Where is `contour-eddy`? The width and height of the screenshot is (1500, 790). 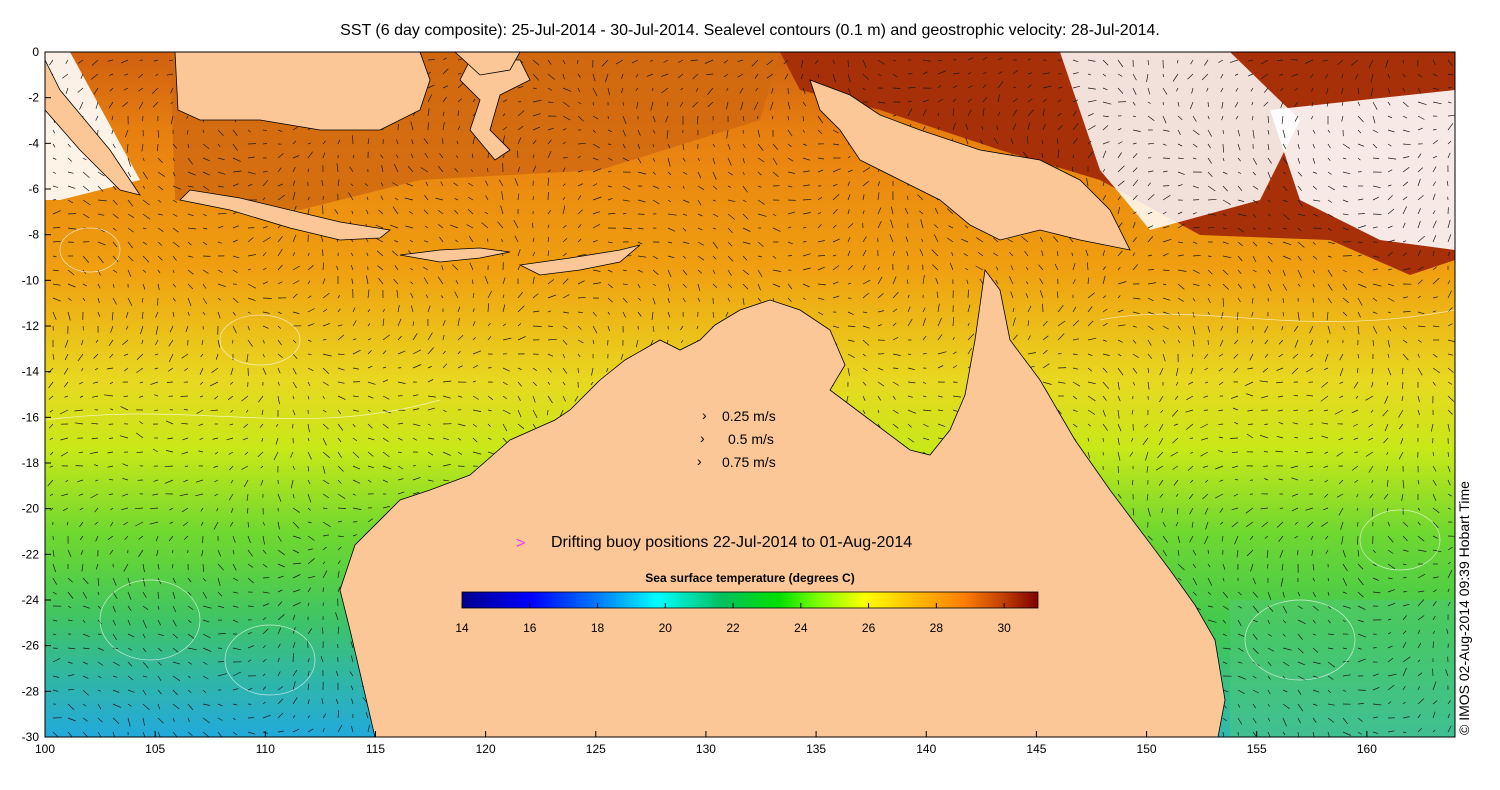
contour-eddy is located at coordinates (1300, 640).